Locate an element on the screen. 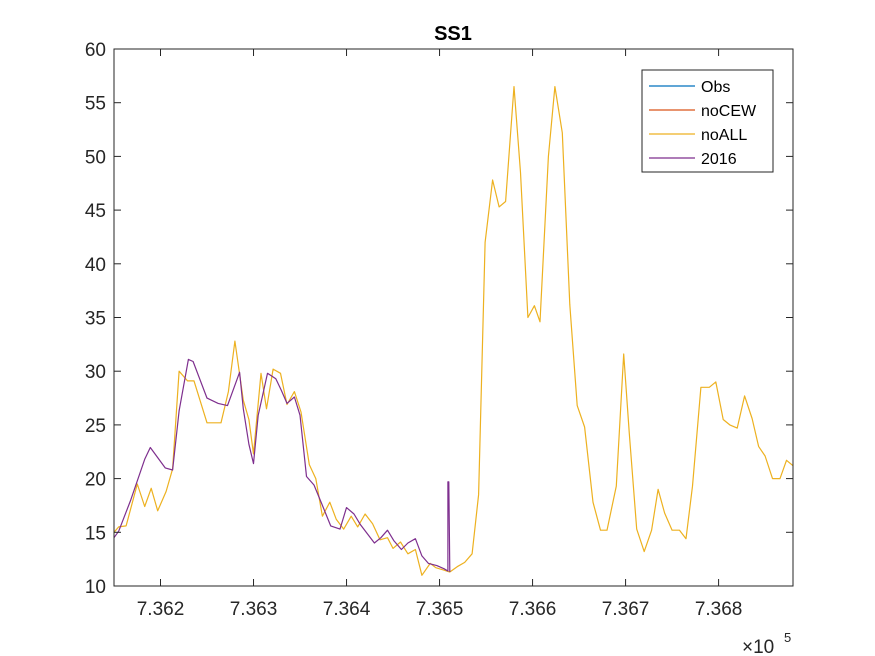  x-axis-exponent: ×10 5 is located at coordinates (766, 643).